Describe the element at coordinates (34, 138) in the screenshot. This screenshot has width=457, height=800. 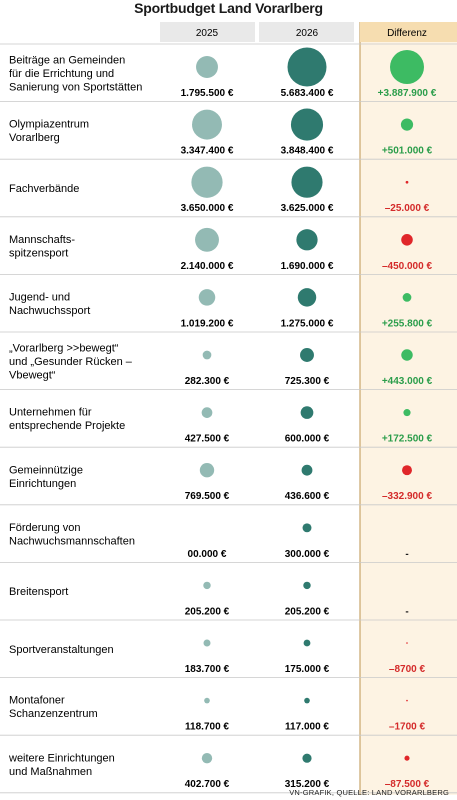
I see `row-label: Vorarlberg` at that location.